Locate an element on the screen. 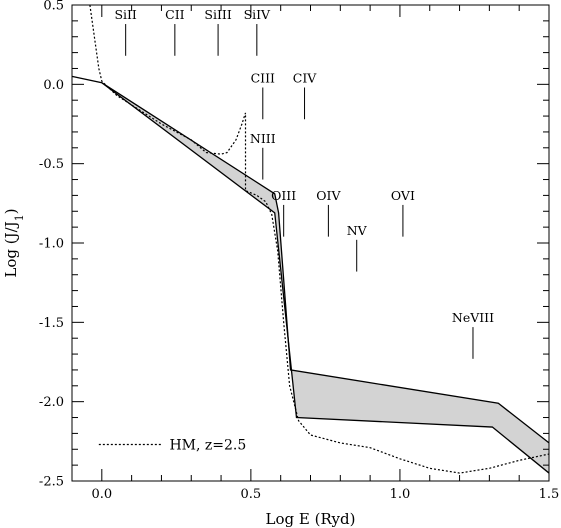 The height and width of the screenshot is (528, 561). y-axis-title: Log (J/J1) is located at coordinates (14, 242).